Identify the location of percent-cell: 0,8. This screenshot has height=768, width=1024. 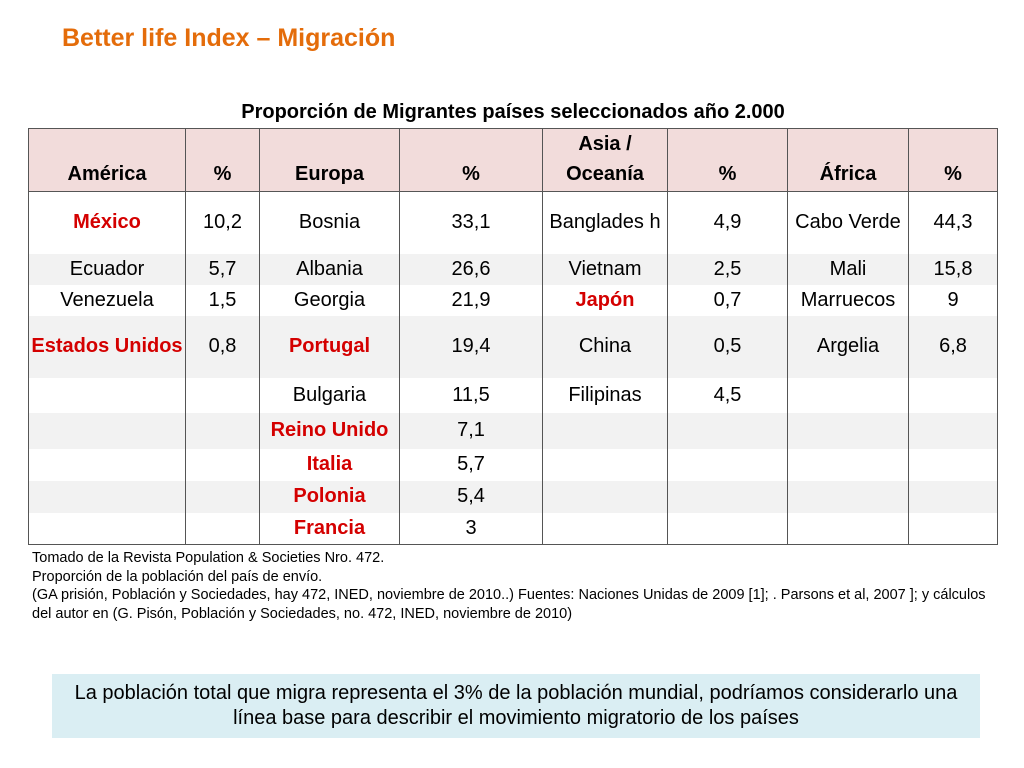
(222, 346).